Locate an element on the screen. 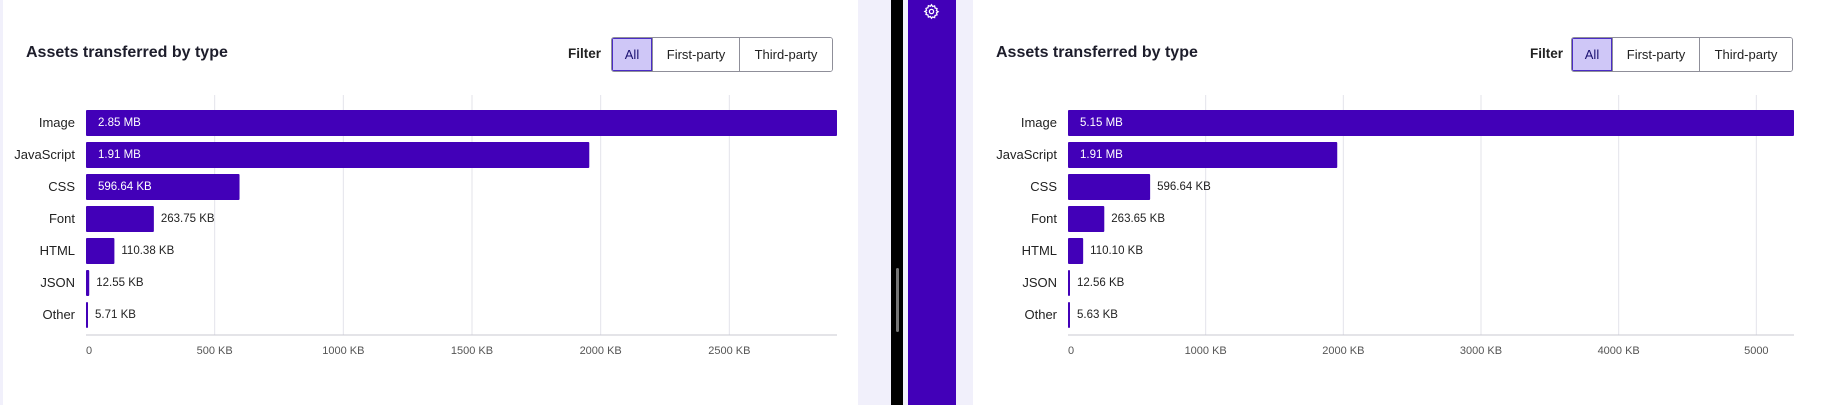 The width and height of the screenshot is (1821, 405). bar-value-label: 5.71 KB is located at coordinates (115, 315).